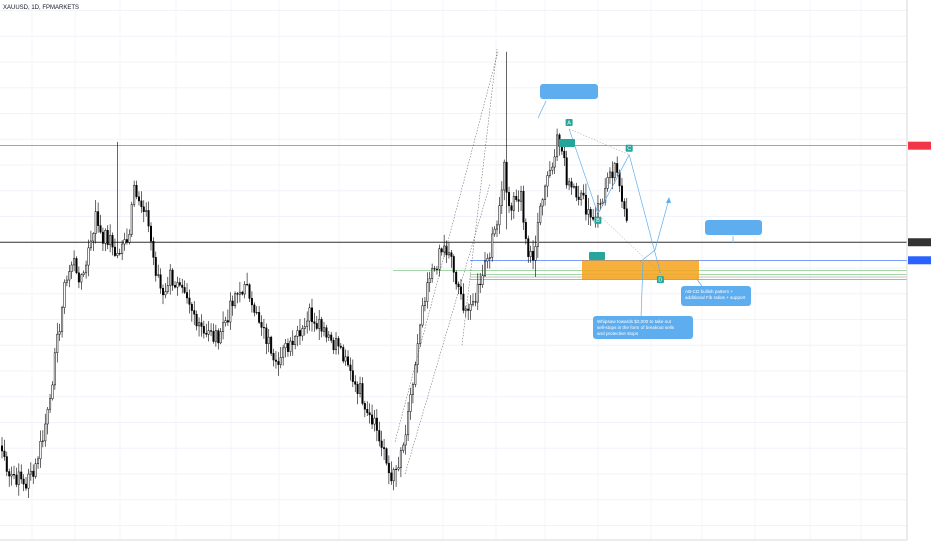 The width and height of the screenshot is (932, 550). What do you see at coordinates (599, 141) in the screenshot?
I see `abcd-ratio-line` at bounding box center [599, 141].